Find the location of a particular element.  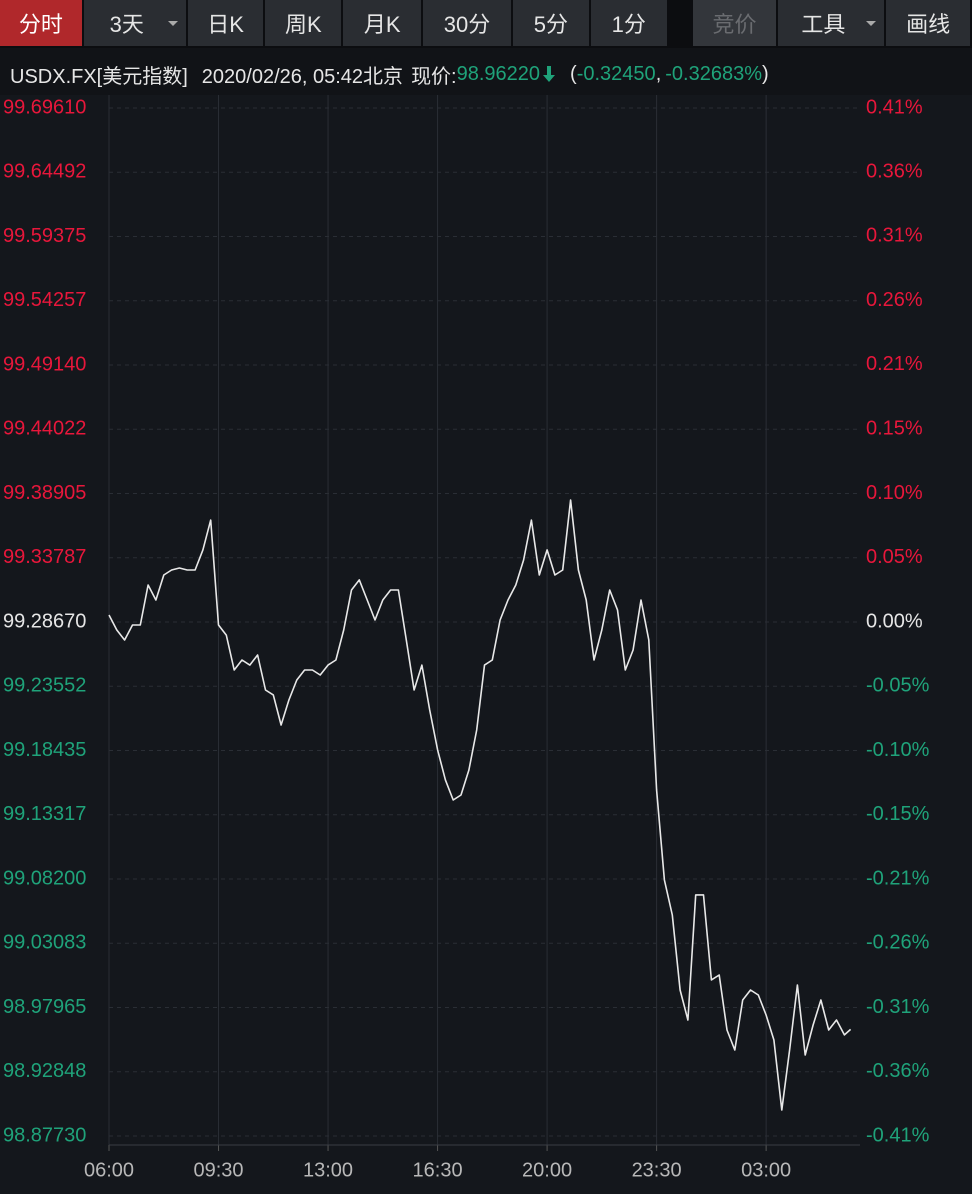

header-text: 2020/02/26, 05:42北京 is located at coordinates (302, 76).